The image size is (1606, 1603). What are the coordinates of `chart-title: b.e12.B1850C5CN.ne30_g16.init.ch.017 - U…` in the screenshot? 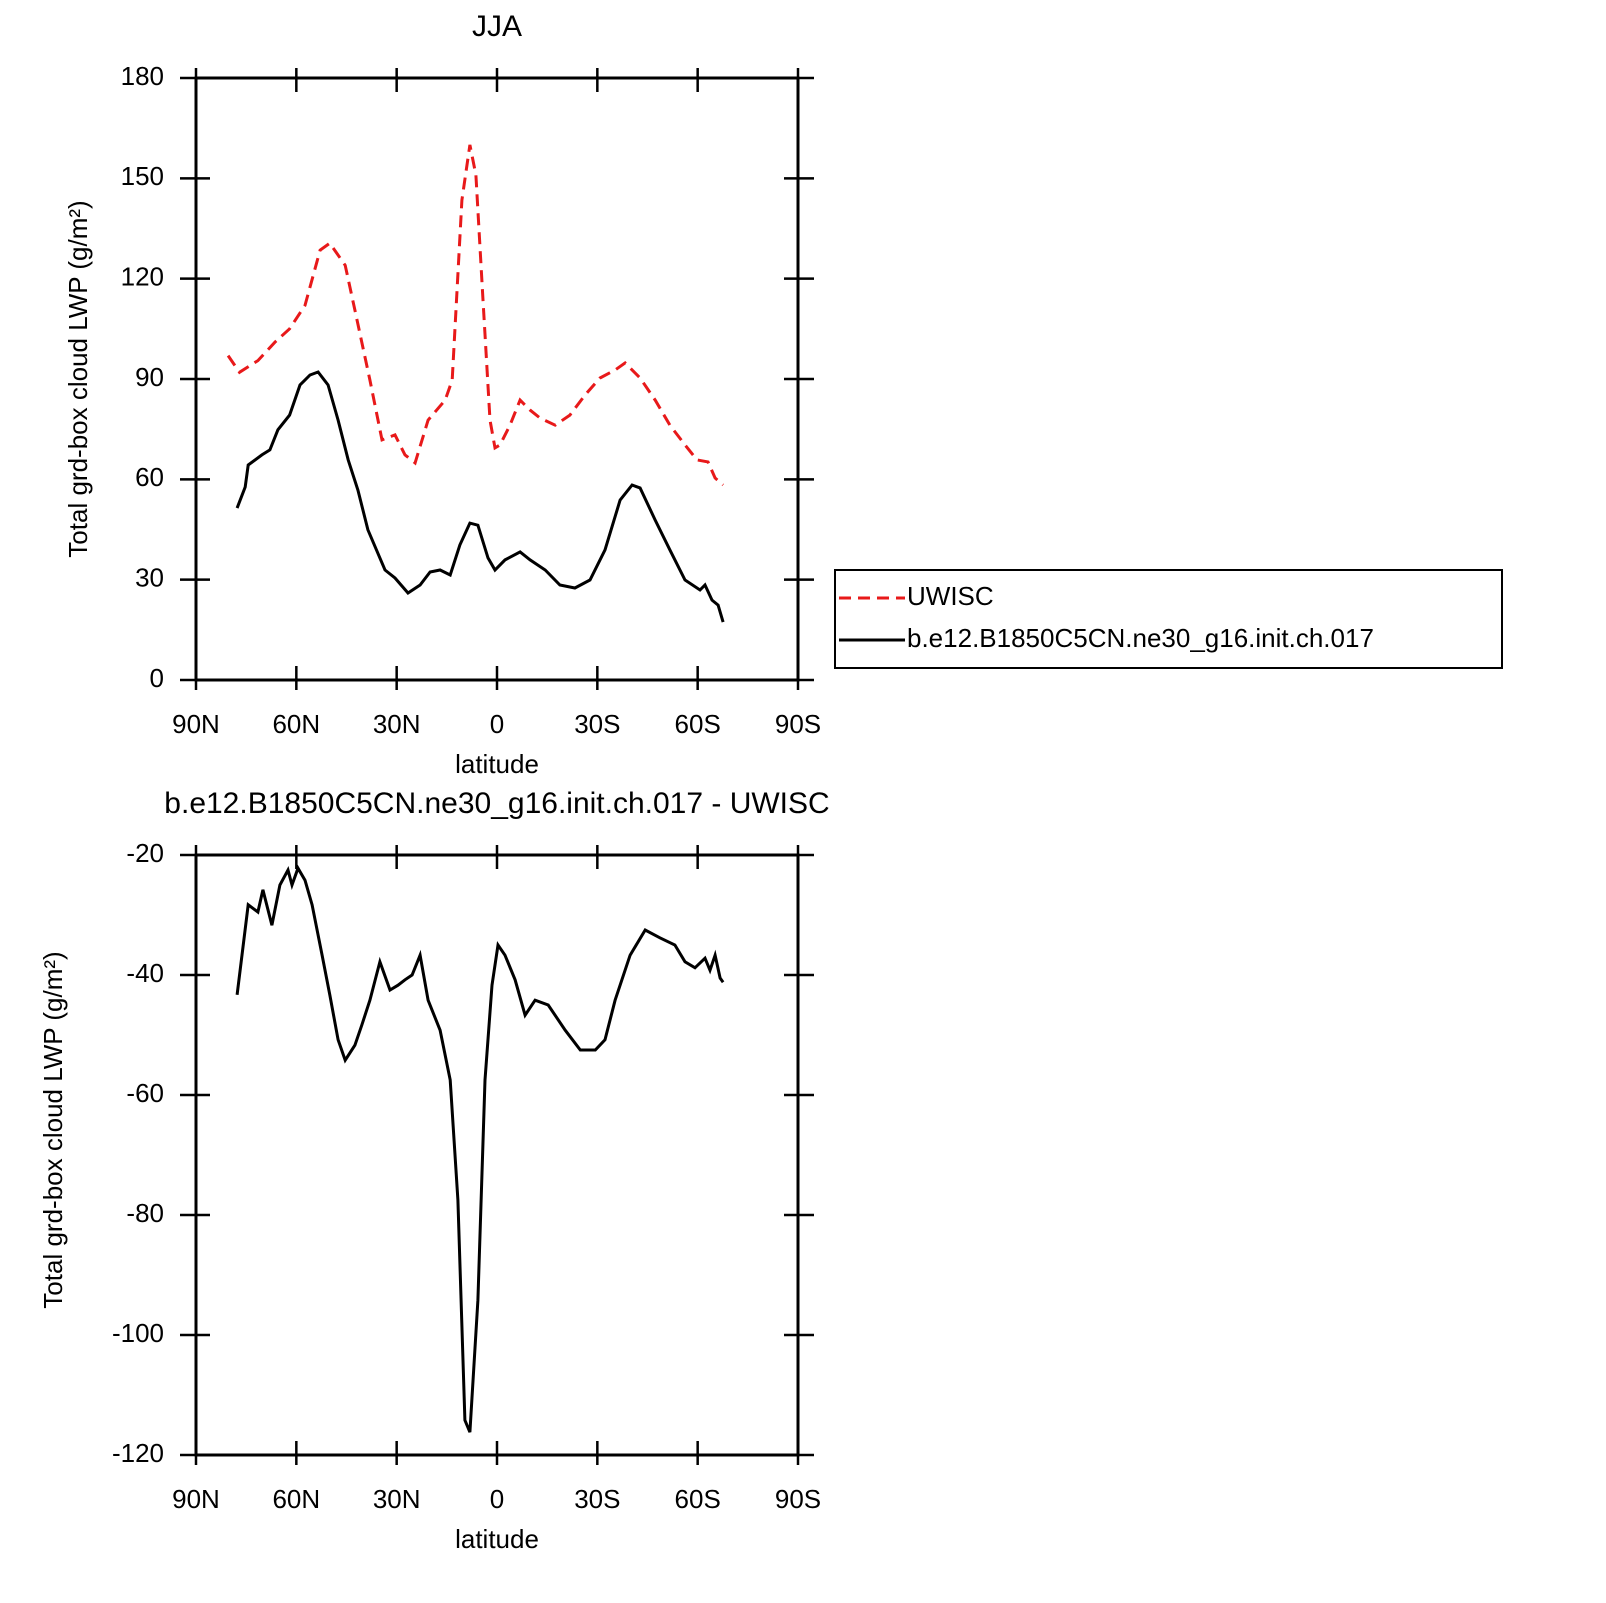 It's located at (496, 803).